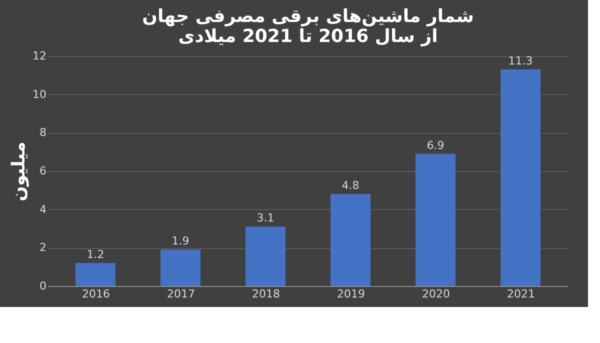 The height and width of the screenshot is (343, 600). I want to click on data-label: 6.9, so click(435, 145).